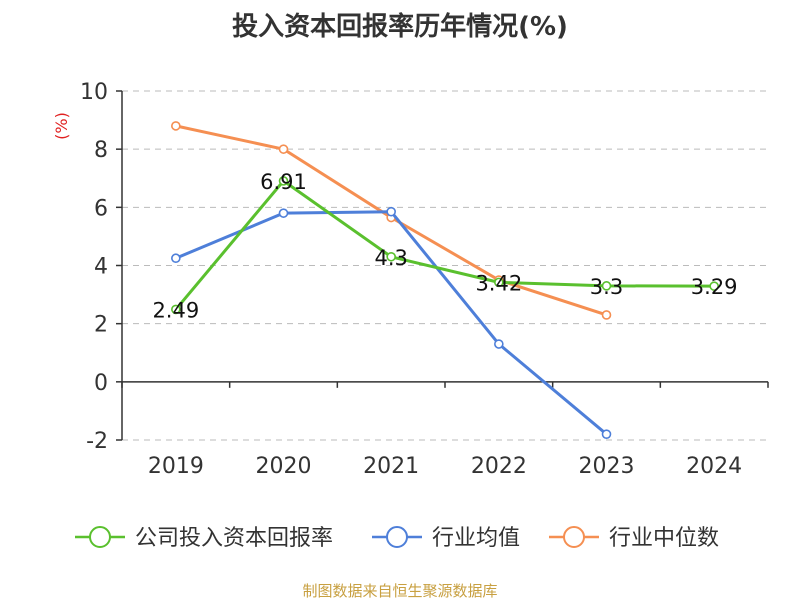  Describe the element at coordinates (61, 126) in the screenshot. I see `y-axis-unit-label: (%)` at that location.